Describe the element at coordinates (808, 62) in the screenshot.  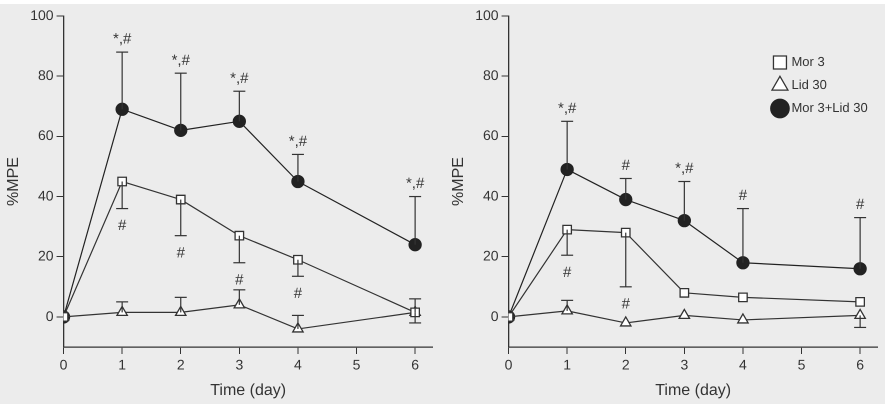
I see `legend-label: Mor 3` at that location.